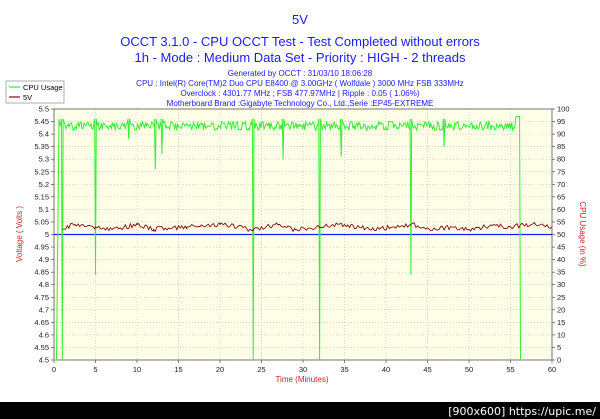 The width and height of the screenshot is (600, 419). What do you see at coordinates (561, 159) in the screenshot?
I see `y-tick-label-right: 80` at bounding box center [561, 159].